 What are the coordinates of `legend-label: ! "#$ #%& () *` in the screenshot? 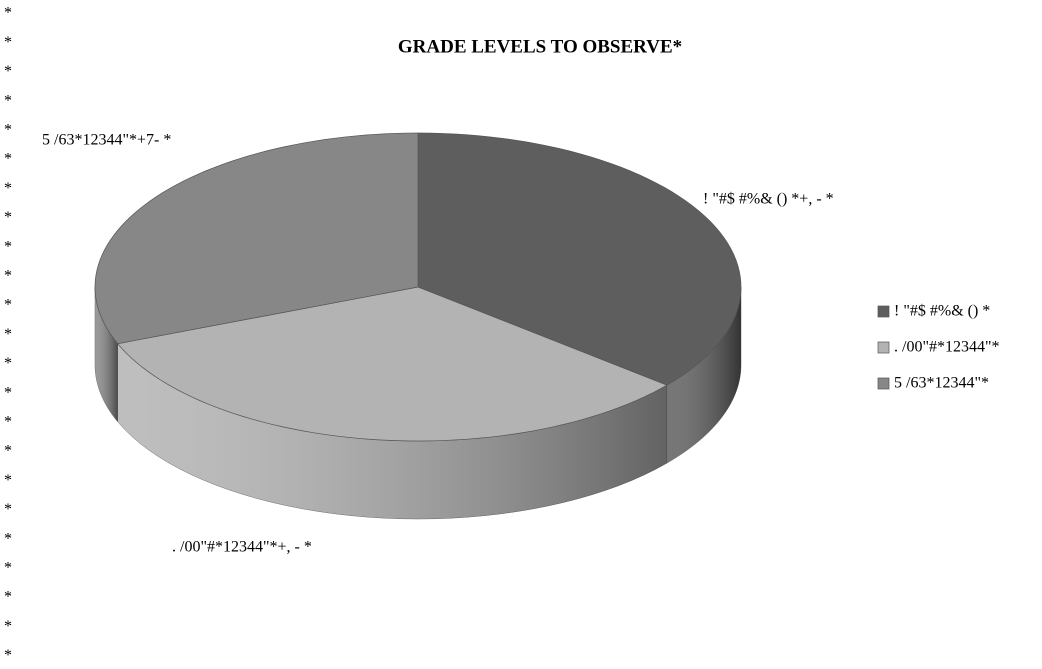 It's located at (942, 311).